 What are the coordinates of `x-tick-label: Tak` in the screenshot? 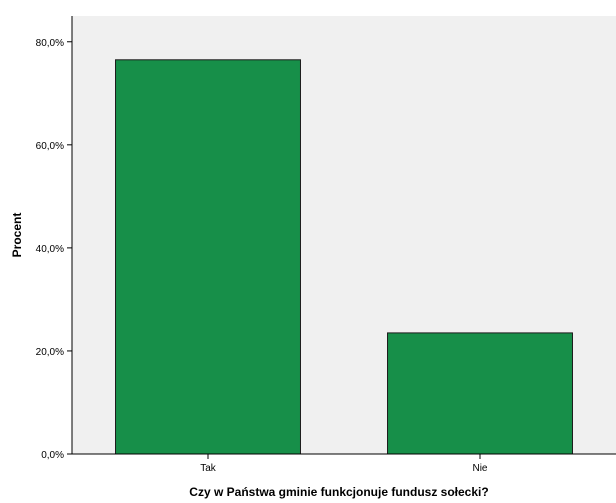 It's located at (208, 468).